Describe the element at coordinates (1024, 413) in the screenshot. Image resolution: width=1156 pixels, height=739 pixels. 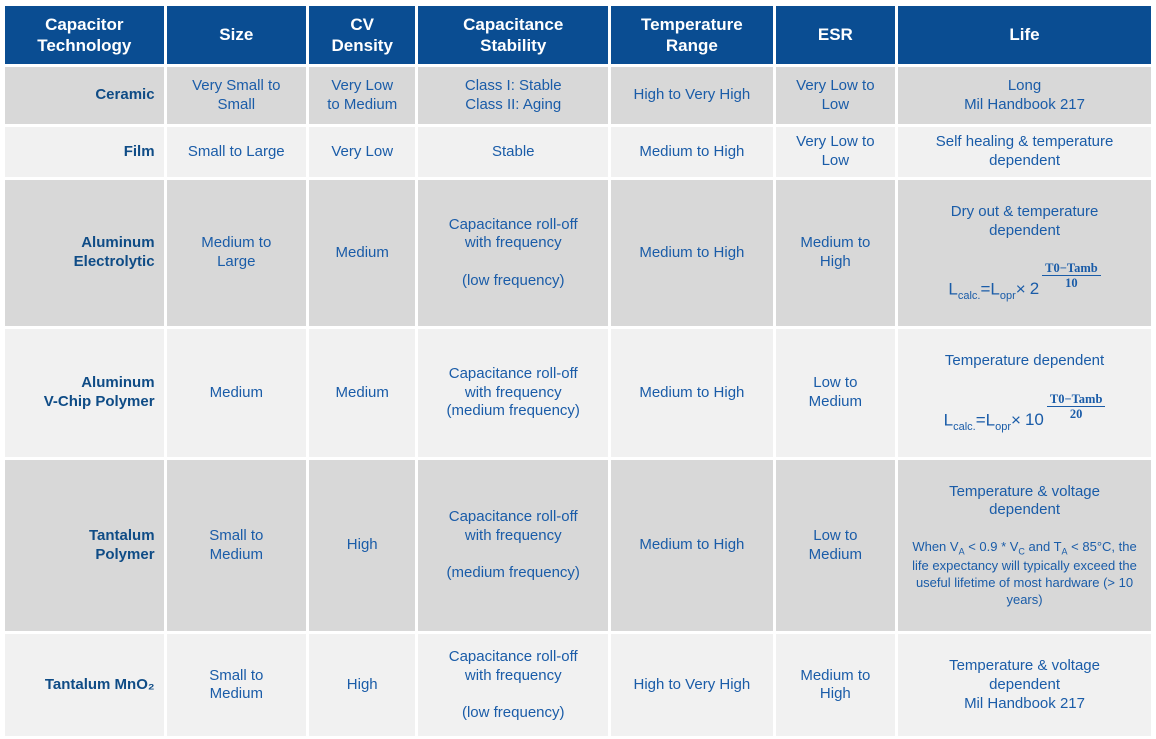
I see `life-formula: Lcalc.=Lopr× 10 T0−Tamb 20` at that location.